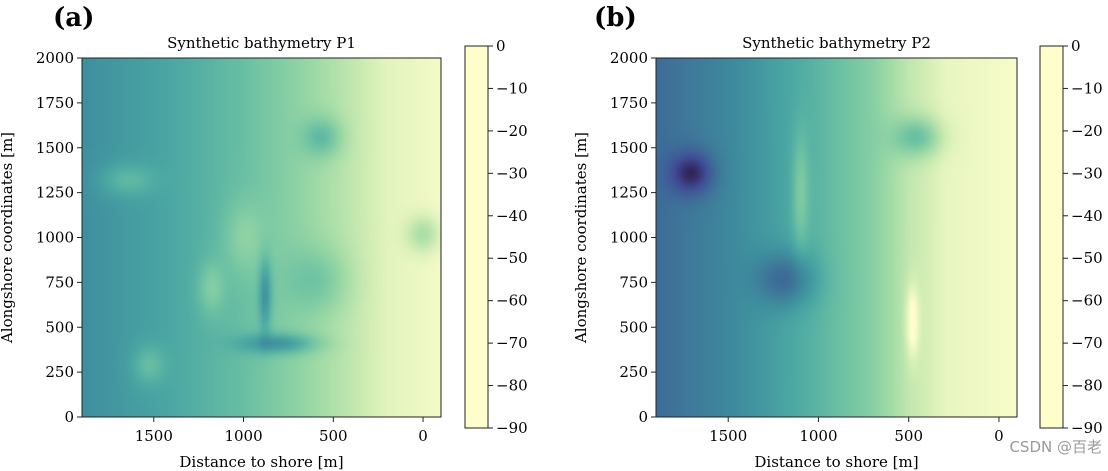  Describe the element at coordinates (836, 43) in the screenshot. I see `chart-title: Synthetic bathymetry P2` at that location.